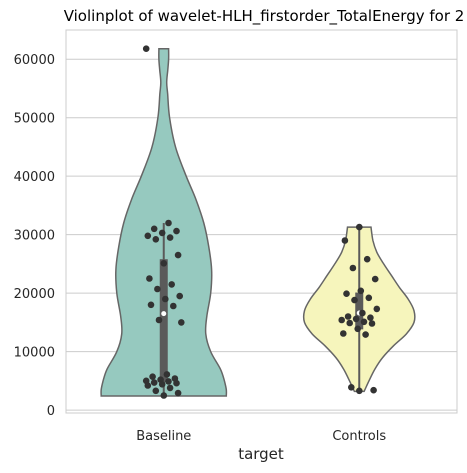 Image resolution: width=467 pixels, height=473 pixels. I want to click on y-tick-label: 0, so click(51, 411).